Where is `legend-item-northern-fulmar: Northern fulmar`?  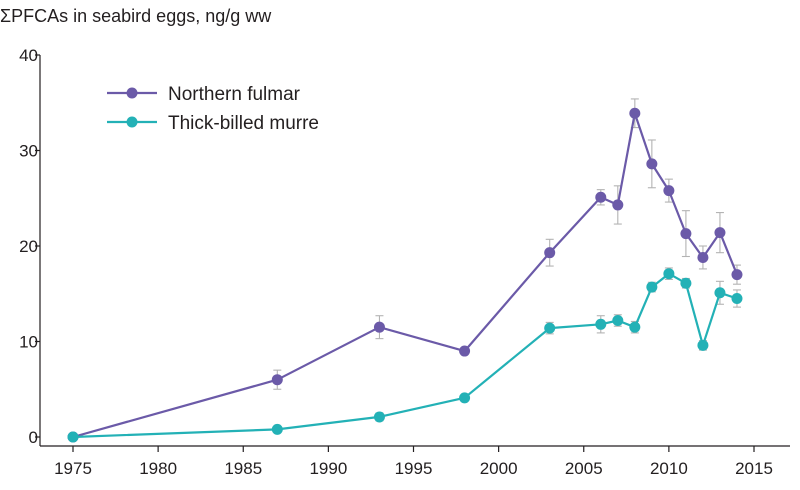 legend-item-northern-fulmar: Northern fulmar is located at coordinates (204, 94).